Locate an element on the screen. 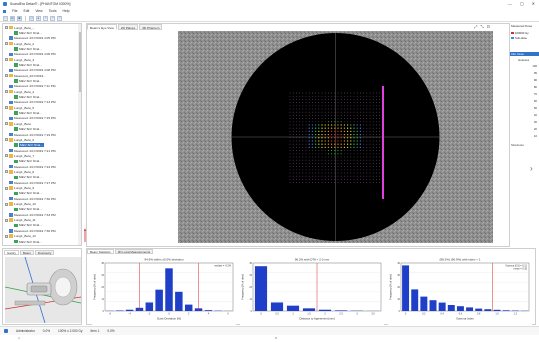 The width and height of the screenshot is (539, 342). tree-item-folder: − Lung1_Beta_6 is located at coordinates (19, 139).